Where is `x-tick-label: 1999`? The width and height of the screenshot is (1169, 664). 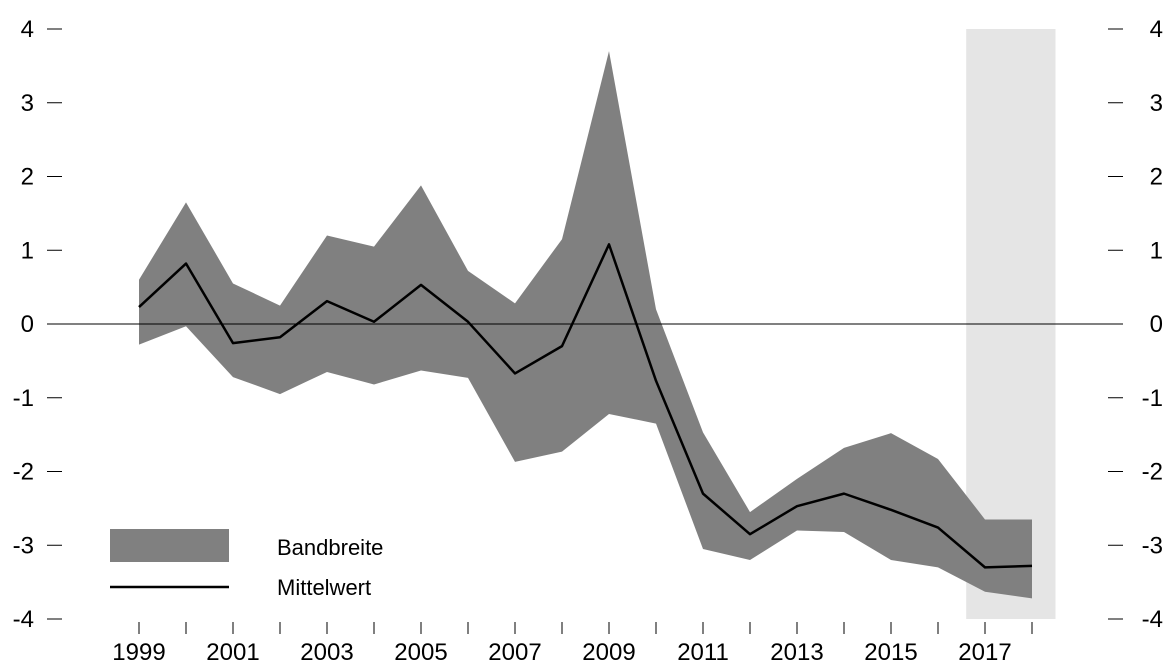 x-tick-label: 1999 is located at coordinates (138, 651).